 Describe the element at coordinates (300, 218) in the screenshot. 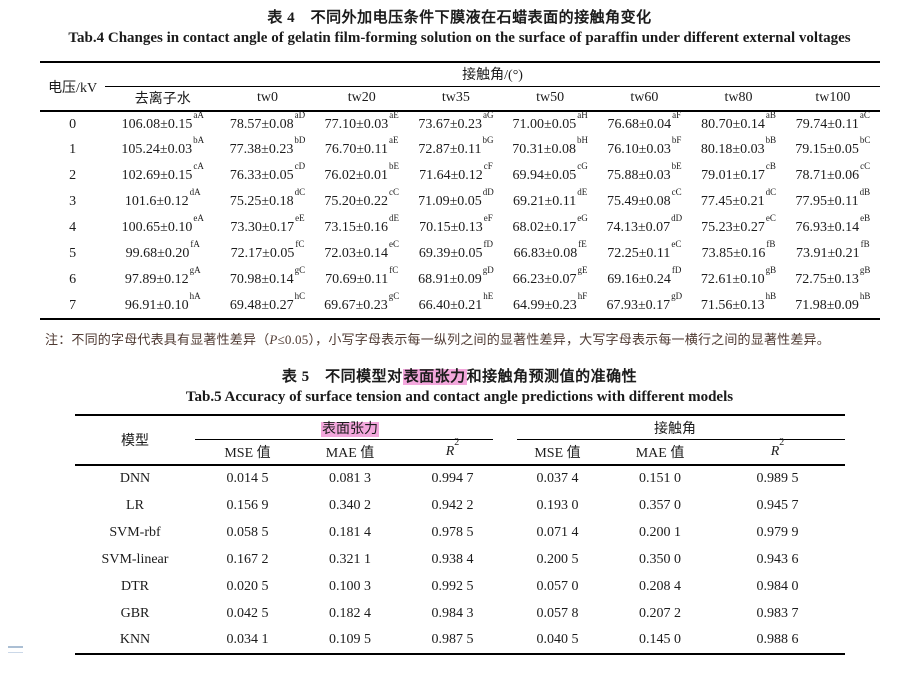

I see `significance-superscript: eE` at that location.